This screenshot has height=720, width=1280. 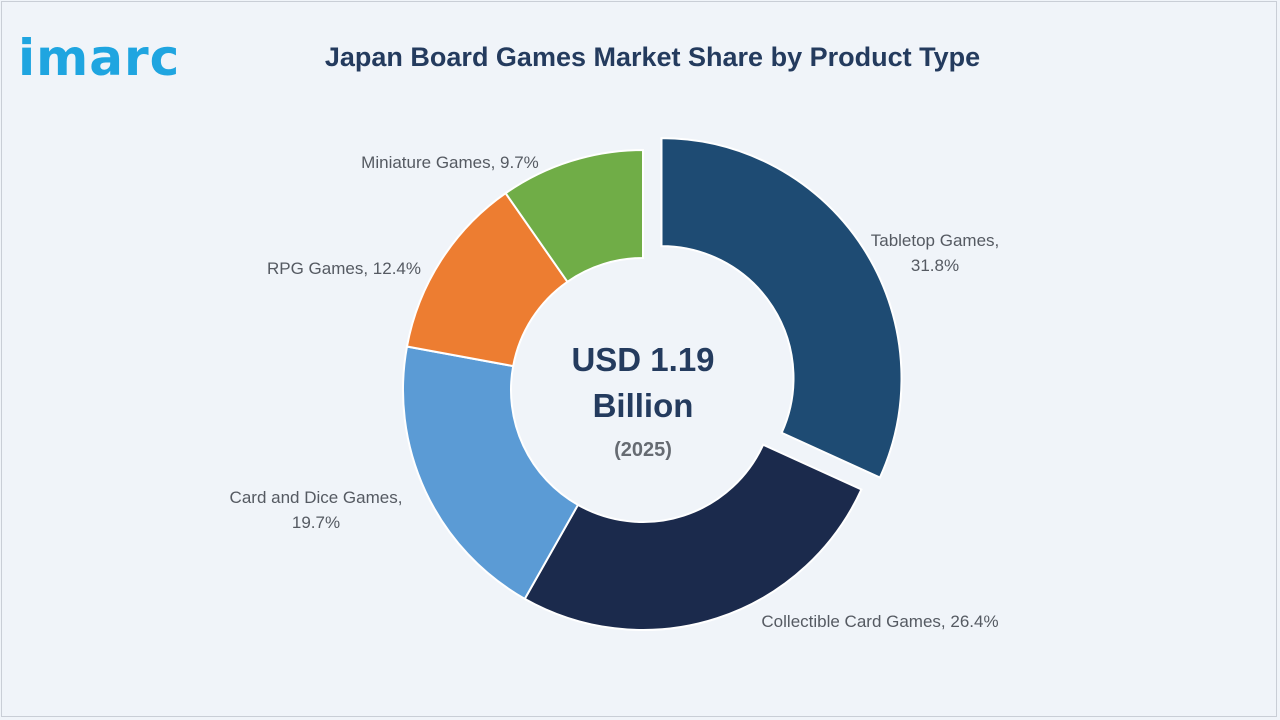 I want to click on imarc-logo: imarc, so click(x=99, y=58).